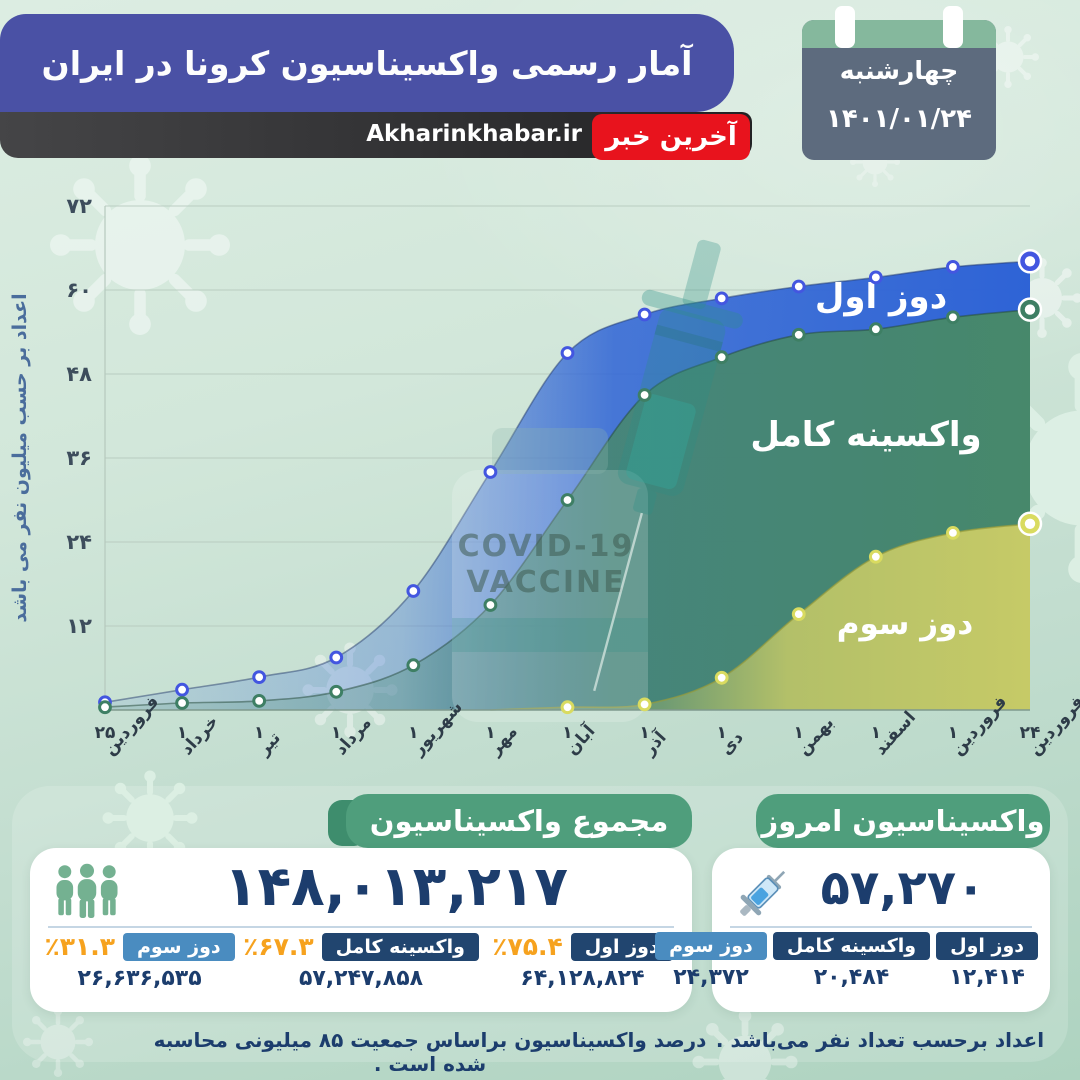 This screenshot has width=1080, height=1080. I want to click on endpoint-first-dose, so click(1030, 261).